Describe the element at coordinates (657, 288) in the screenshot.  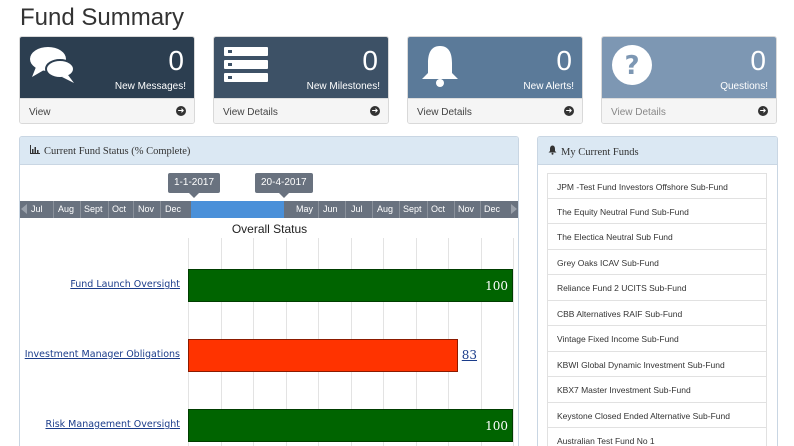
I see `fund-list-item: Reliance Fund 2 UCITS Sub-Fund` at that location.